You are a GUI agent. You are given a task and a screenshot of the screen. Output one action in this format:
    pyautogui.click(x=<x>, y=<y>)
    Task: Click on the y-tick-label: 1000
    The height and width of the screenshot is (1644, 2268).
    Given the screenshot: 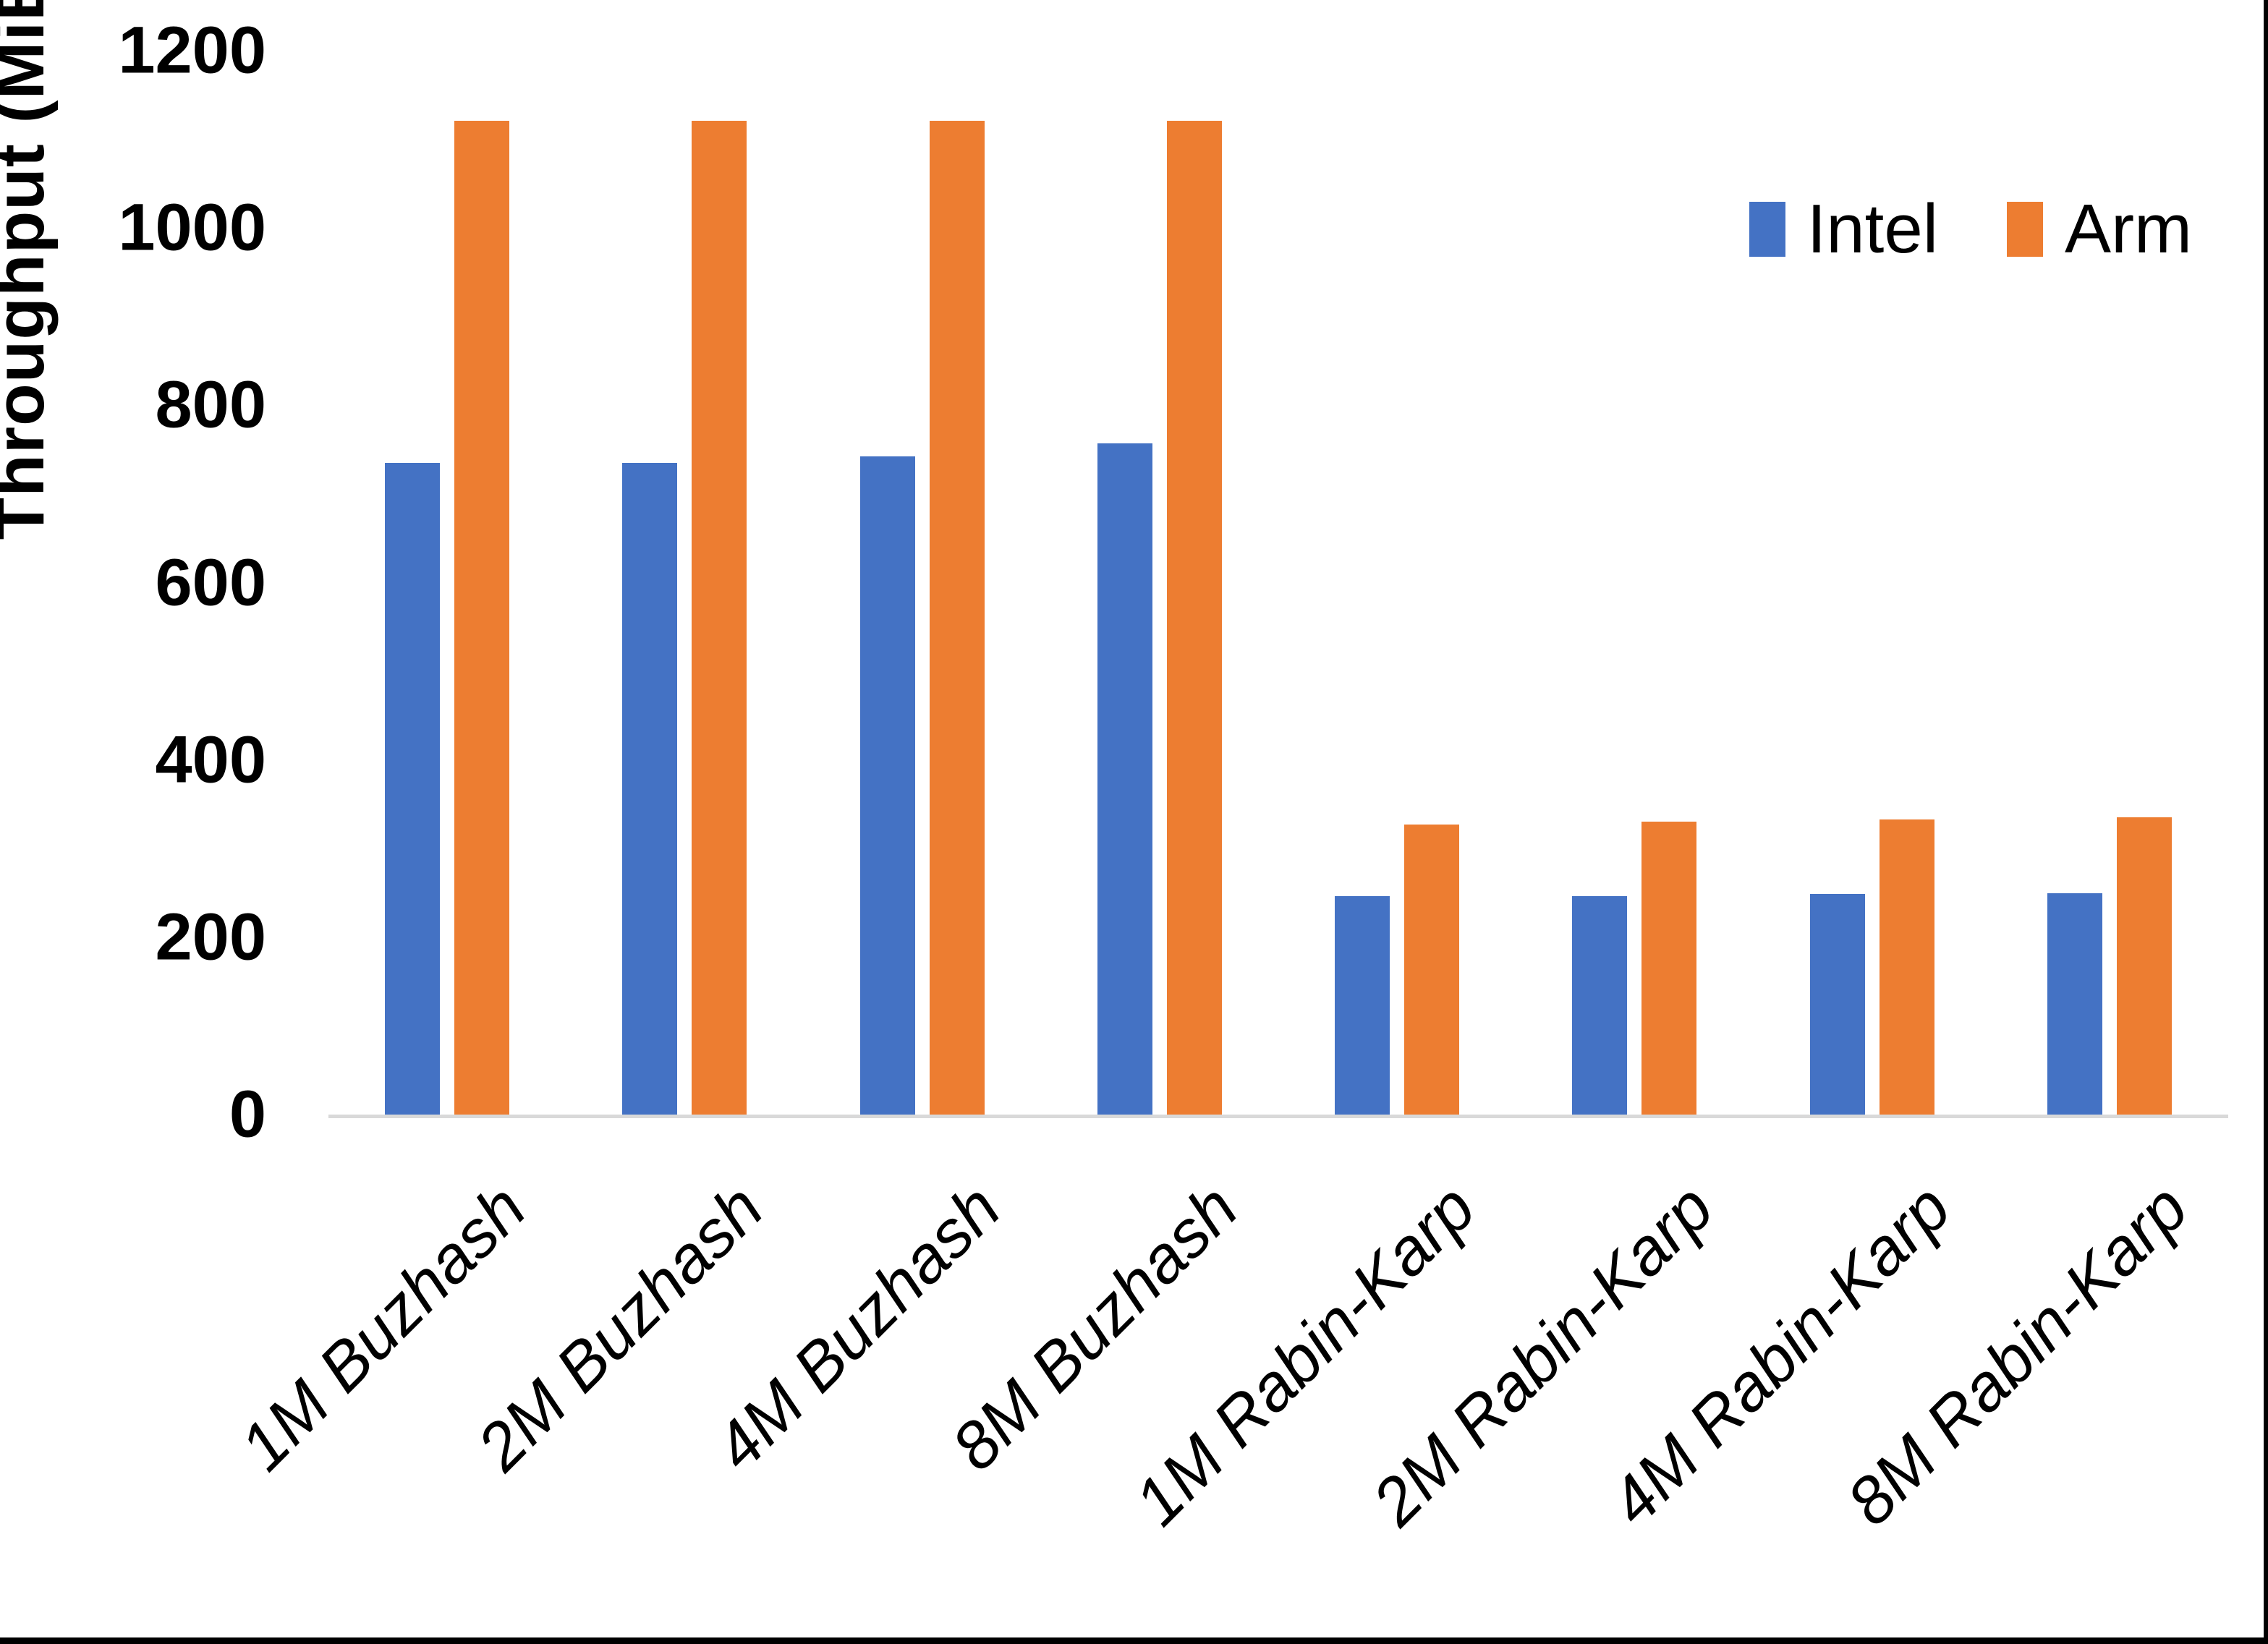 What is the action you would take?
    pyautogui.click(x=192, y=227)
    